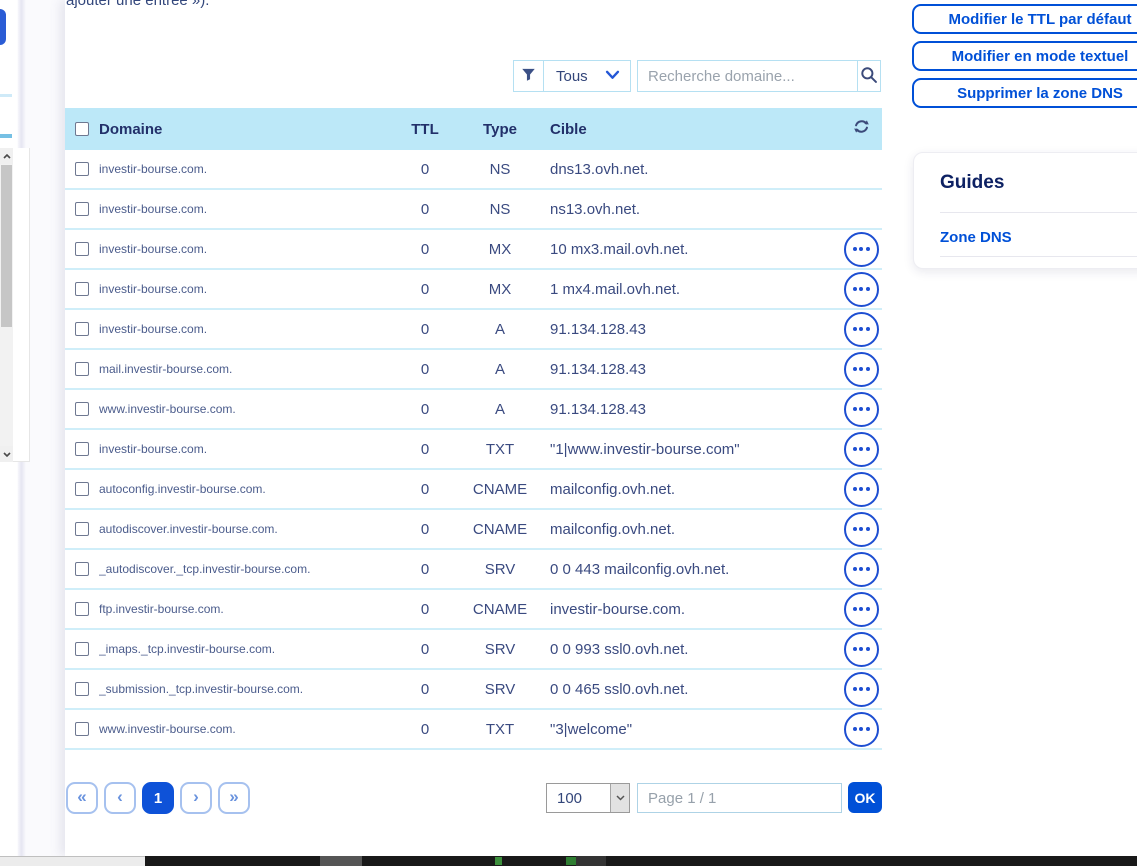  What do you see at coordinates (82, 798) in the screenshot?
I see `pagination-first-button: «` at bounding box center [82, 798].